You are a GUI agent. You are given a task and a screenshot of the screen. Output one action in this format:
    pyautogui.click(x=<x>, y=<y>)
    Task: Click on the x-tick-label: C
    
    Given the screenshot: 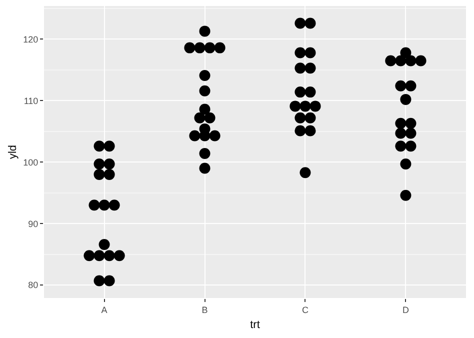 What is the action you would take?
    pyautogui.click(x=305, y=309)
    